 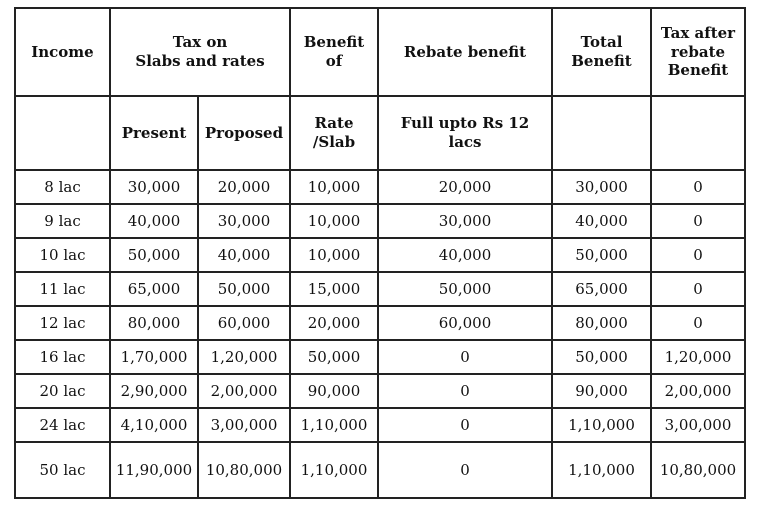 I want to click on cell-total-benefit: 30,000, so click(x=601, y=187).